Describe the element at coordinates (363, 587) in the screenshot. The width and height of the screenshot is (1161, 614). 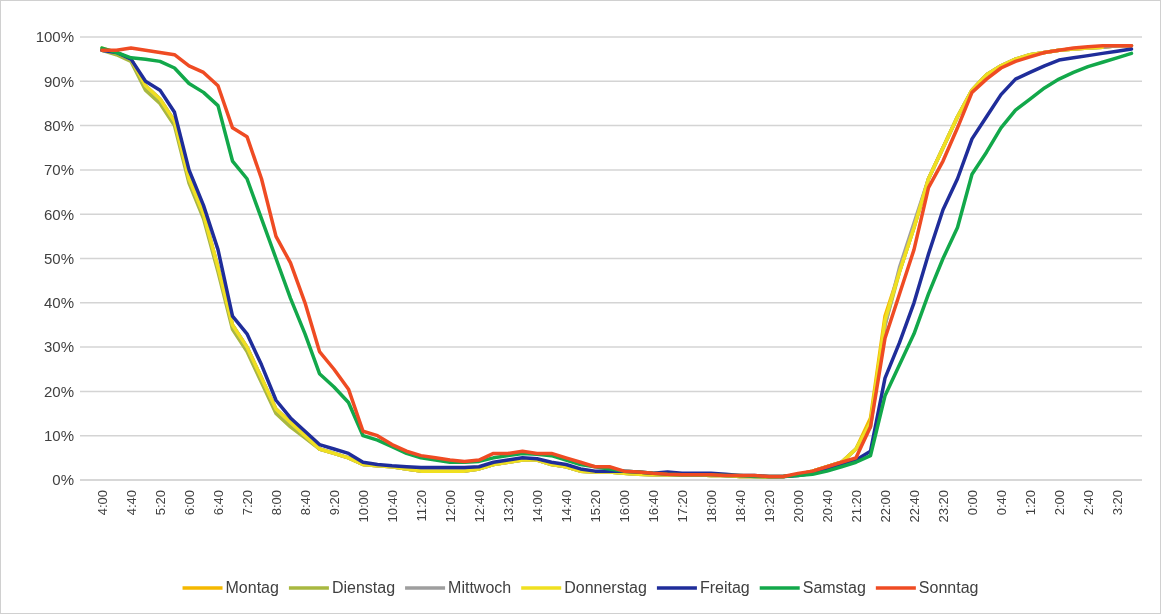
I see `legend-label: Dienstag` at that location.